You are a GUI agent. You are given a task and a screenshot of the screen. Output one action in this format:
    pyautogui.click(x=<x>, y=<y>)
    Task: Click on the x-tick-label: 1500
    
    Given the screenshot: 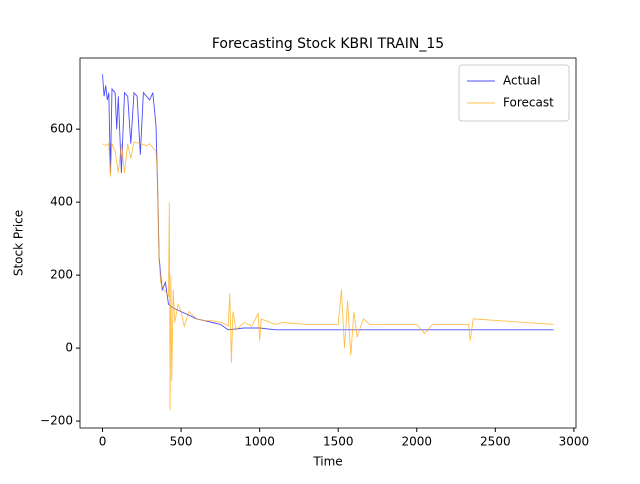 What is the action you would take?
    pyautogui.click(x=338, y=442)
    